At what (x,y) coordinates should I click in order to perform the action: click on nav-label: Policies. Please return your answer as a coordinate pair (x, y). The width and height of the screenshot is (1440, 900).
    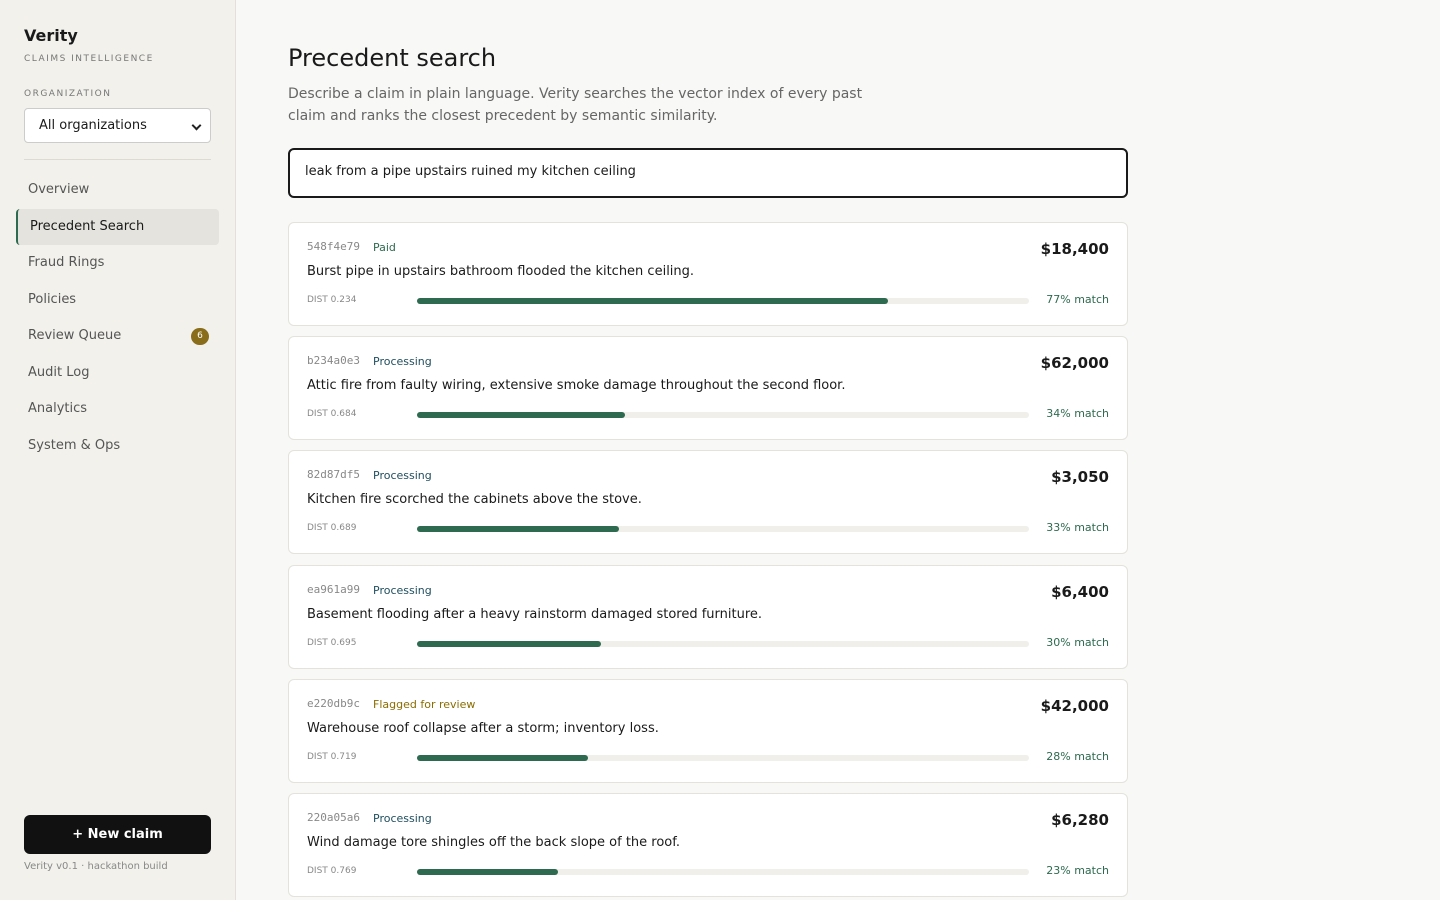
    Looking at the image, I should click on (52, 299).